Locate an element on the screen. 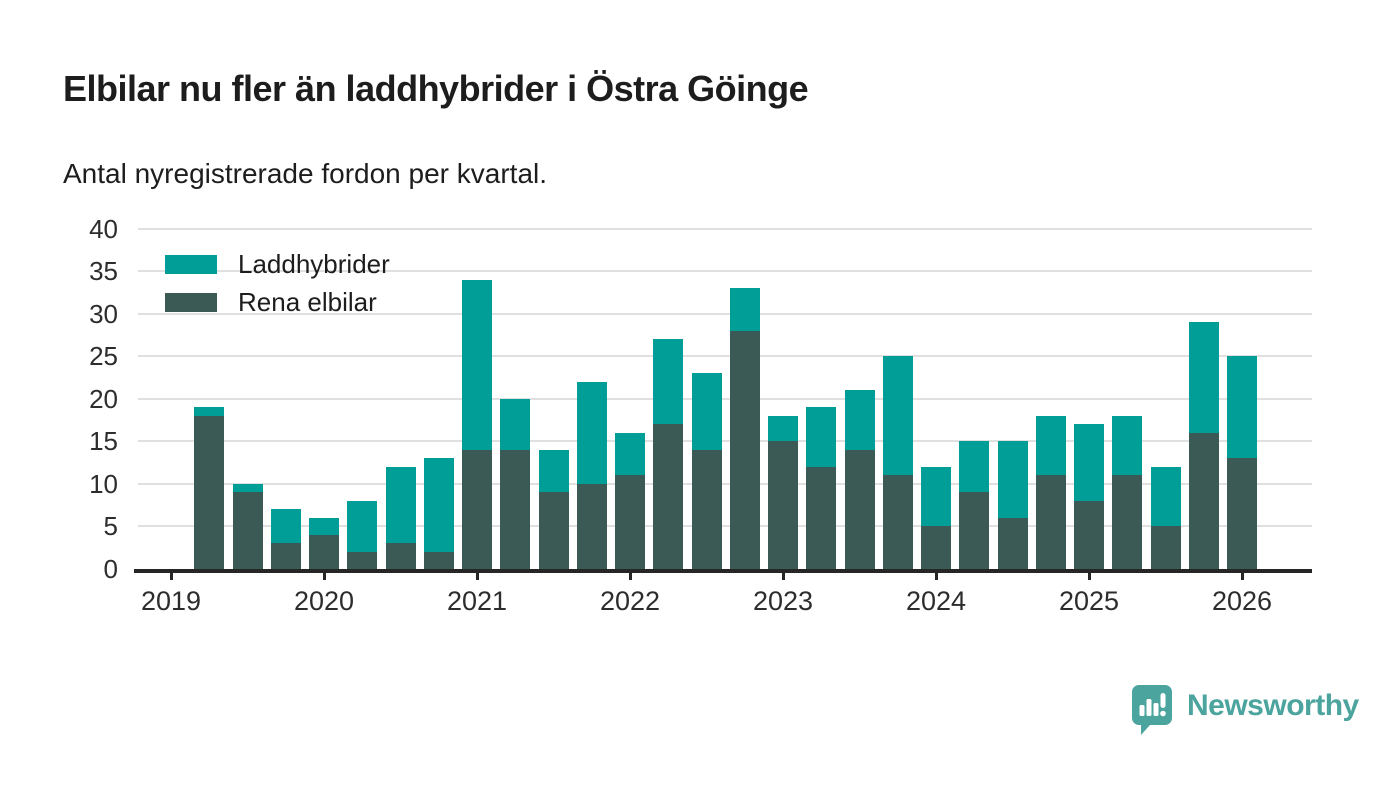 This screenshot has width=1400, height=793. bar-2020-q1 is located at coordinates (324, 284).